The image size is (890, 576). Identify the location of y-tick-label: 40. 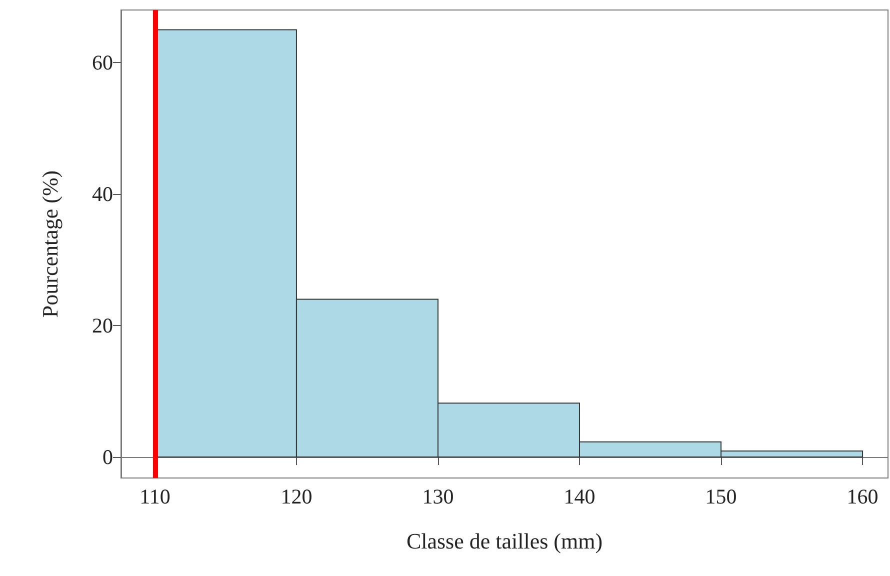
(102, 194).